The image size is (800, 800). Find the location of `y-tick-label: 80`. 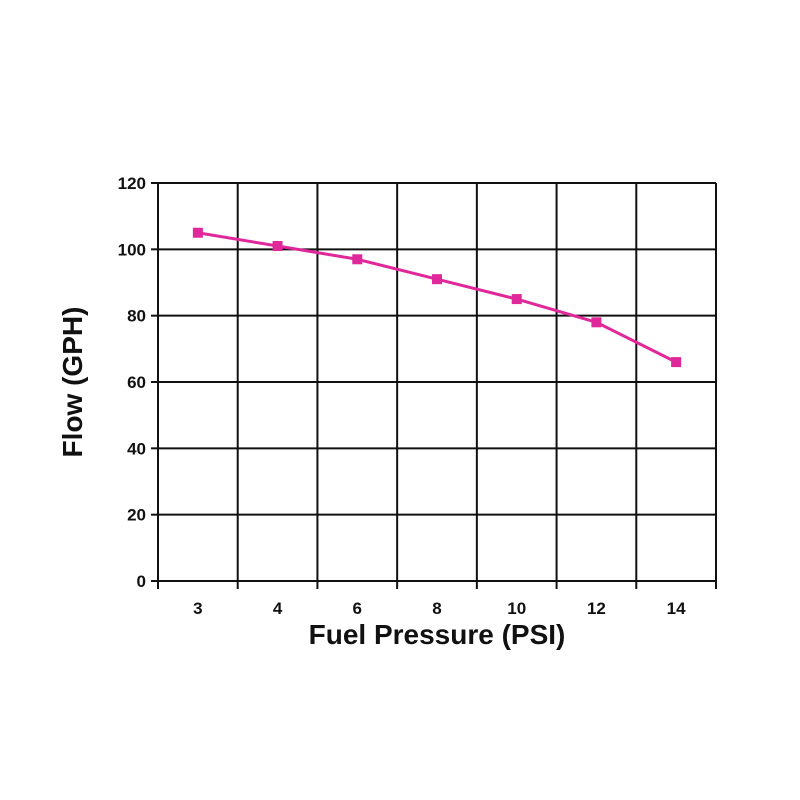

y-tick-label: 80 is located at coordinates (136, 316).